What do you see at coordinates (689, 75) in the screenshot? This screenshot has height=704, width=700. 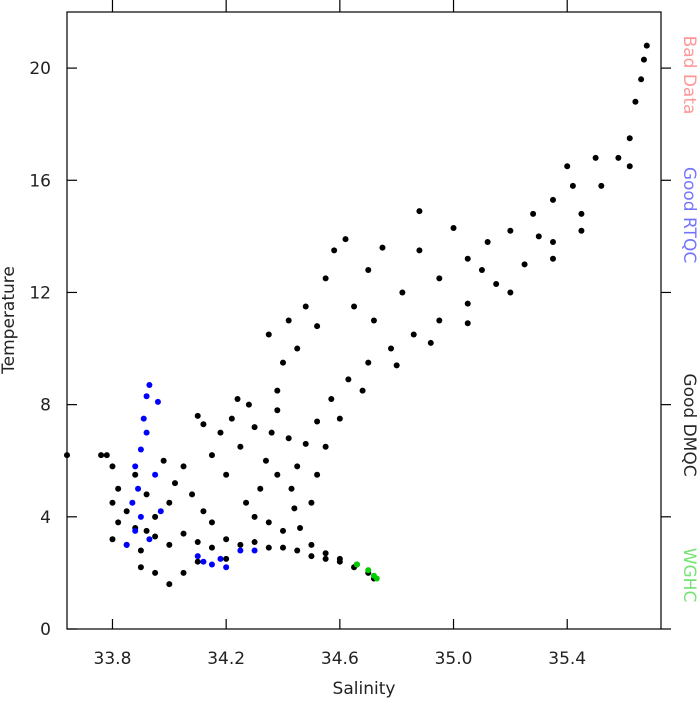 I see `legend-label: Bad Data` at bounding box center [689, 75].